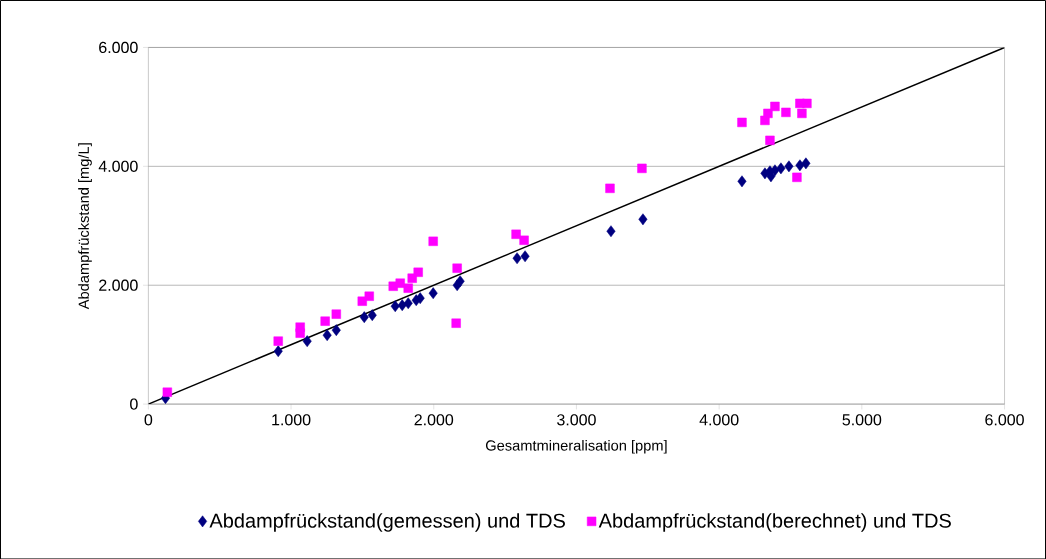 Image resolution: width=1046 pixels, height=559 pixels. Describe the element at coordinates (148, 419) in the screenshot. I see `x-tick-label: 0` at that location.